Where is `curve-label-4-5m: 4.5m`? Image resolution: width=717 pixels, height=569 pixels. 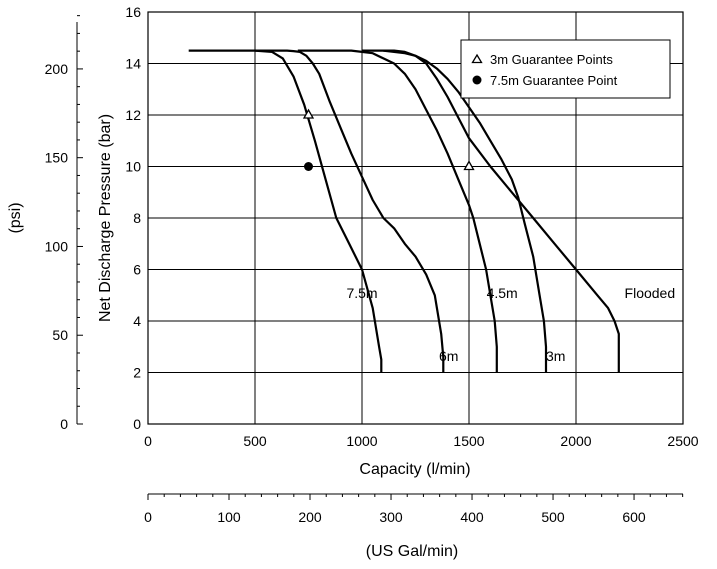 curve-label-4-5m: 4.5m is located at coordinates (502, 293).